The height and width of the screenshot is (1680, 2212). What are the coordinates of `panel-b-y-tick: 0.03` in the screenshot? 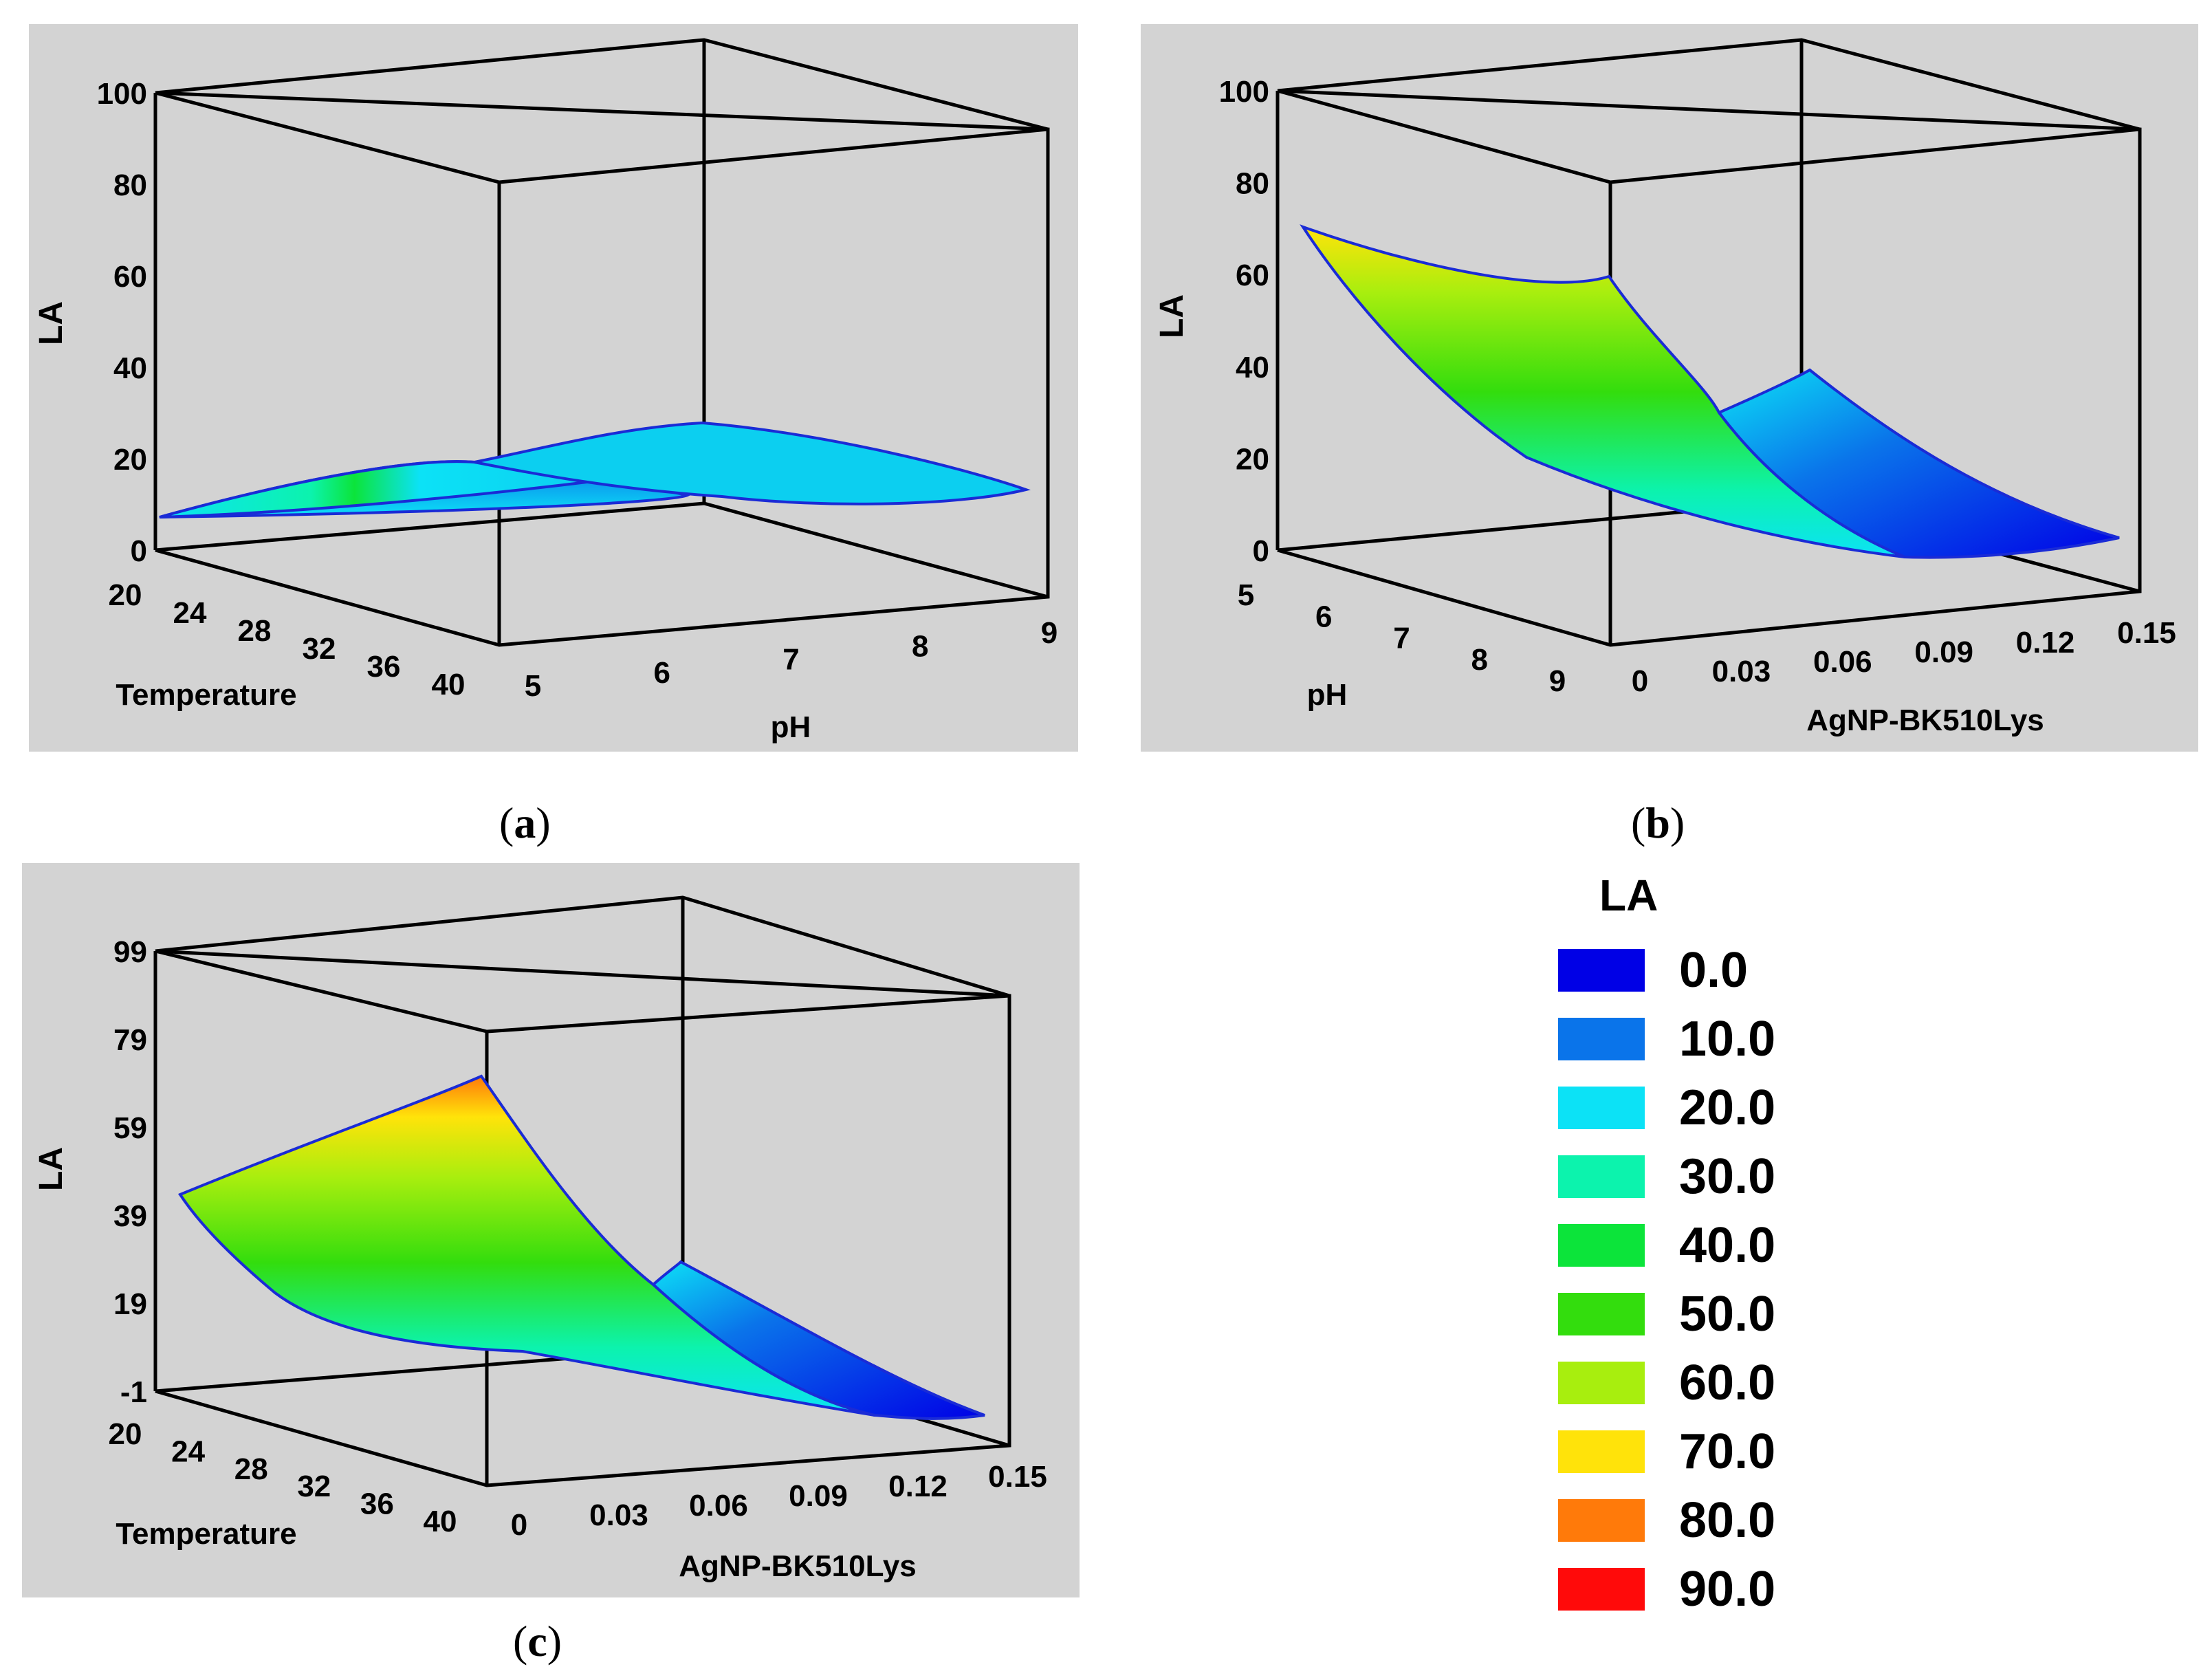 It's located at (1741, 671).